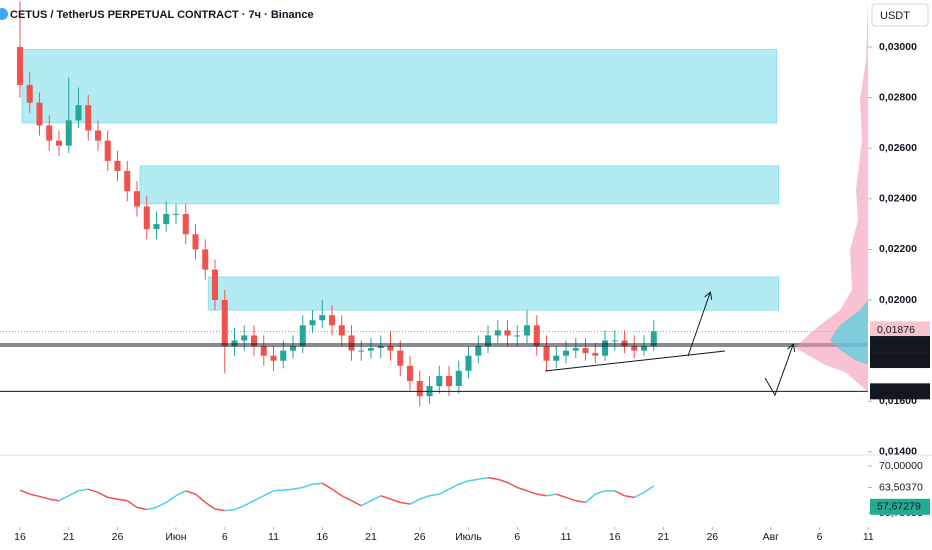 Image resolution: width=932 pixels, height=550 pixels. Describe the element at coordinates (898, 300) in the screenshot. I see `y-tick-label: 0,02000` at that location.